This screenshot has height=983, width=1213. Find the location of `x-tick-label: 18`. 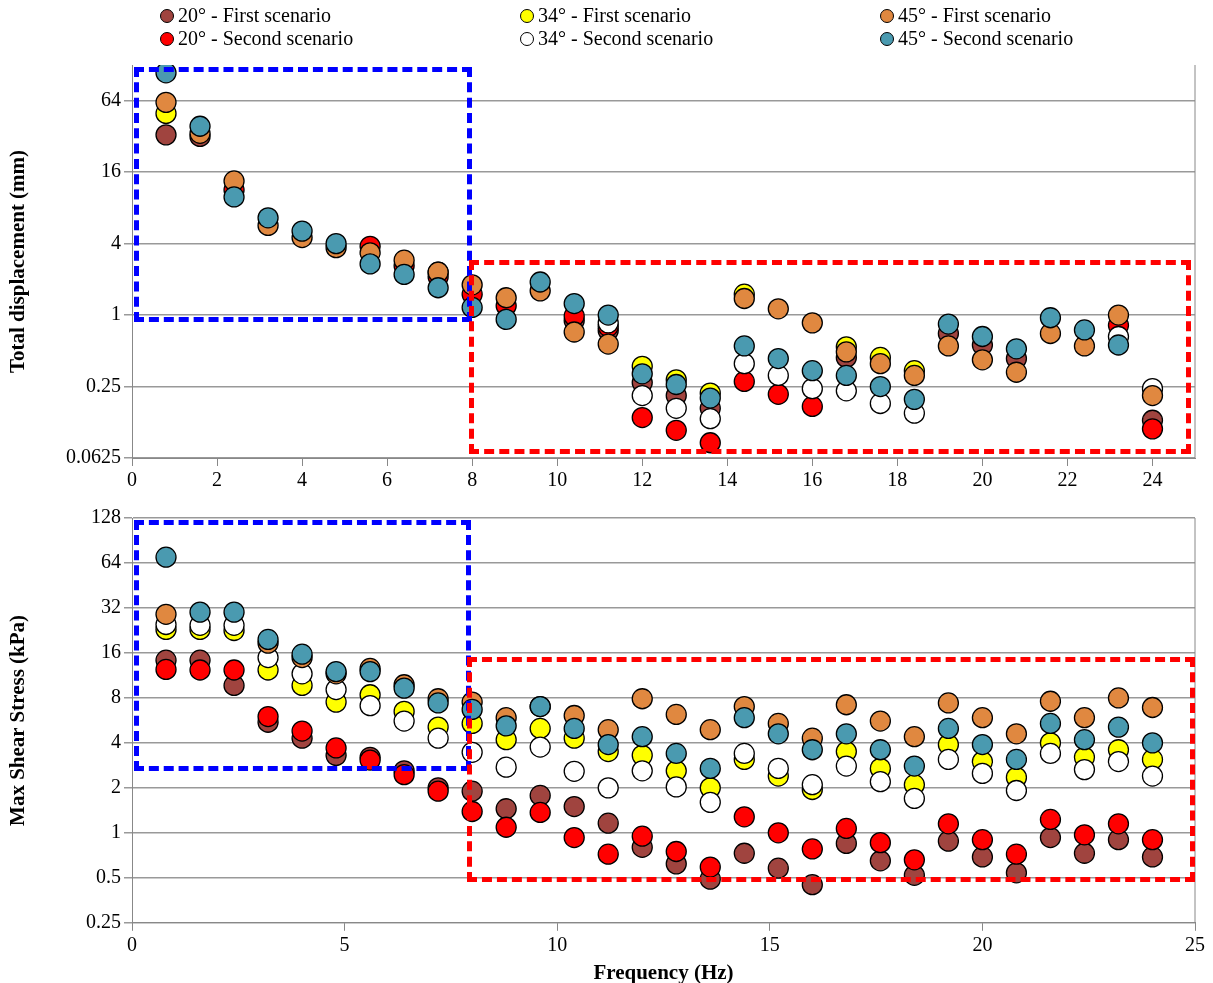

x-tick-label: 18 is located at coordinates (897, 479).